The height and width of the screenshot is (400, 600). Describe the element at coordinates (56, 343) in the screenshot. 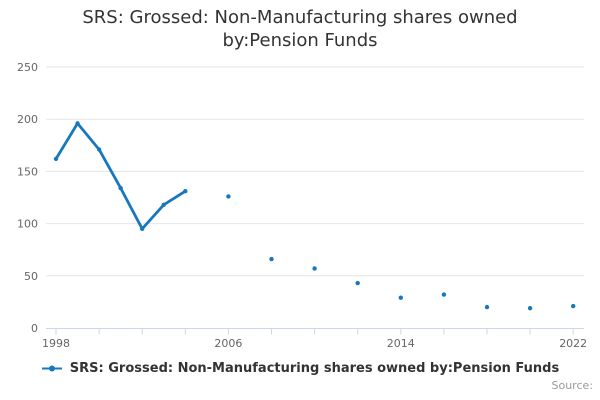

I see `x-tick-label: 1998` at that location.